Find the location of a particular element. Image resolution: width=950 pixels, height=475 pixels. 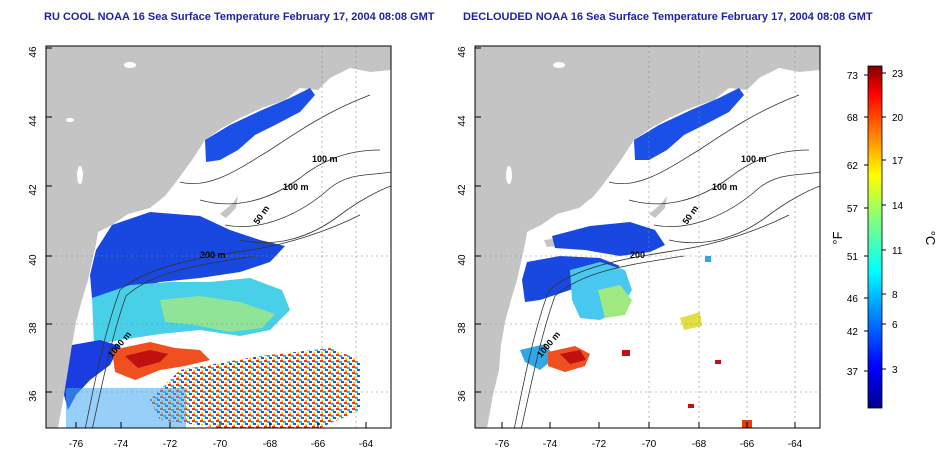

right-lat-36: 36 is located at coordinates (462, 396).